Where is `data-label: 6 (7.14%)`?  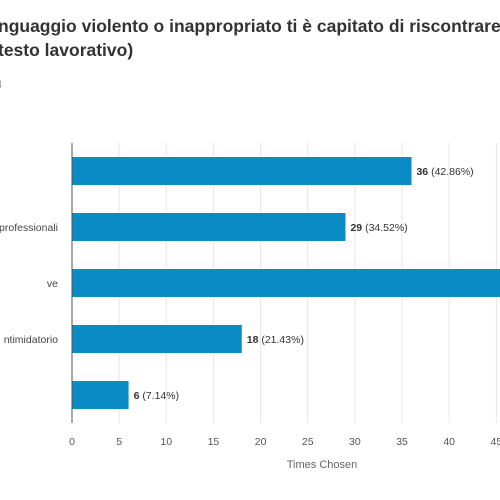
data-label: 6 (7.14%) is located at coordinates (157, 396).